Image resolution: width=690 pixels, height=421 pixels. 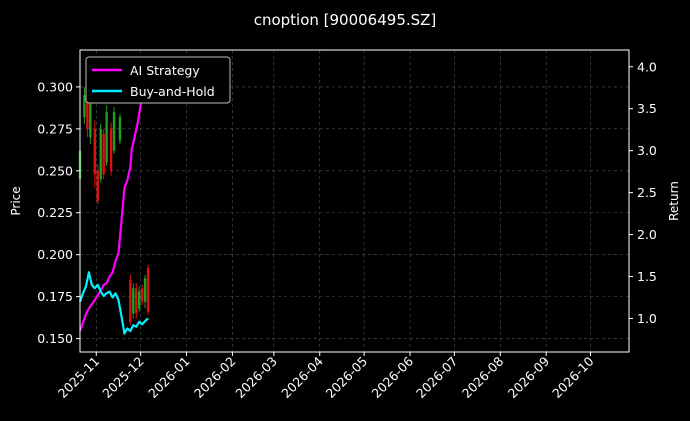 What do you see at coordinates (114, 204) in the screenshot?
I see `price-candles` at bounding box center [114, 204].